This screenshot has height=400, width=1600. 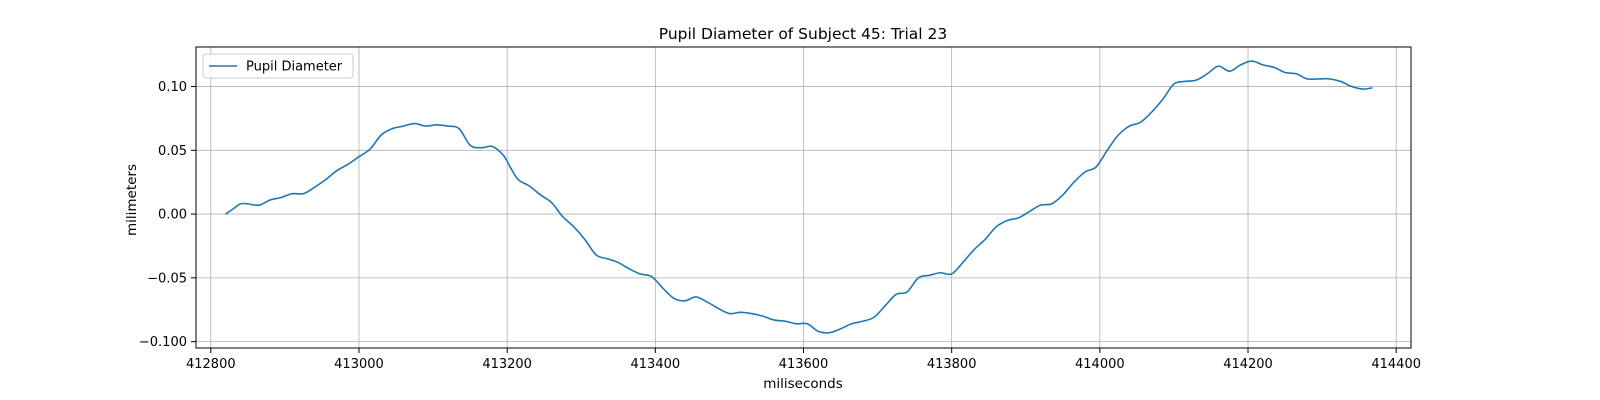 I want to click on legend-label-pupil-diameter: Pupil Diameter, so click(x=294, y=67).